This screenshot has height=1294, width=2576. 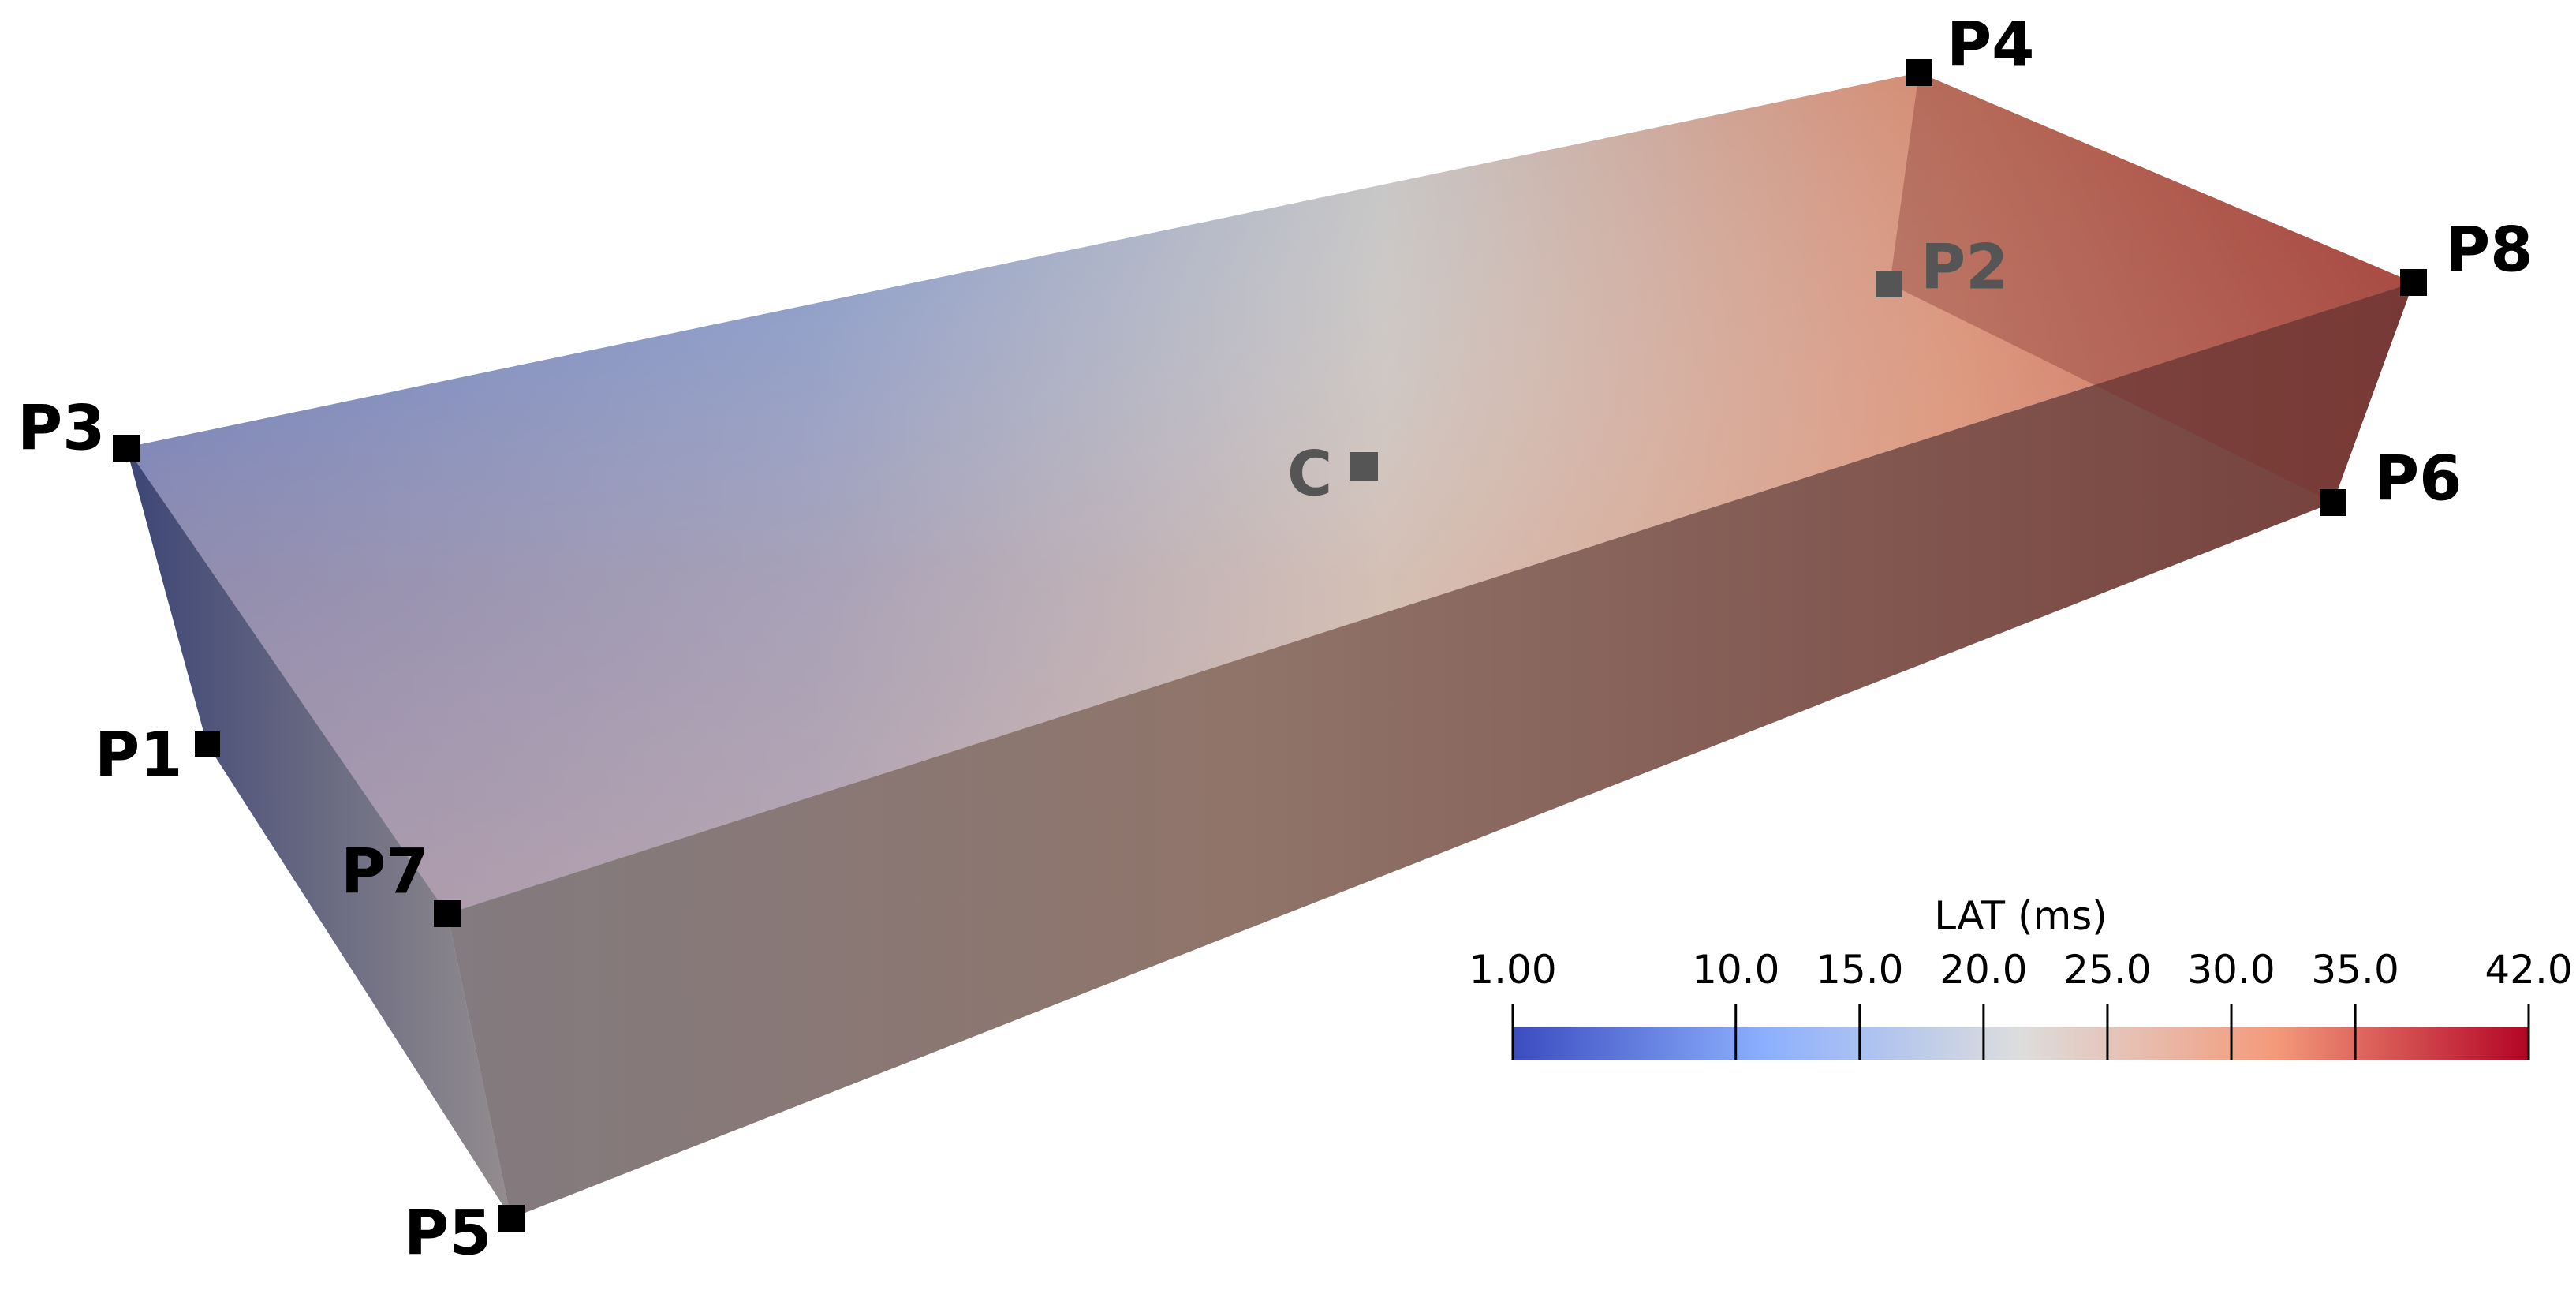 What do you see at coordinates (447, 1233) in the screenshot?
I see `point-label: P5` at bounding box center [447, 1233].